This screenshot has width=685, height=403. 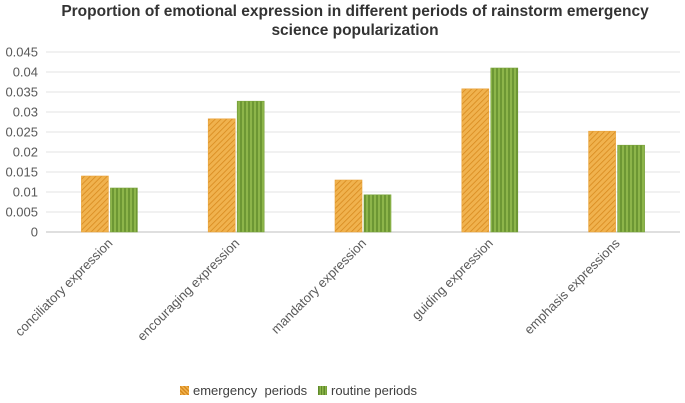 I want to click on legend-label-routine: routine periods, so click(x=374, y=390).